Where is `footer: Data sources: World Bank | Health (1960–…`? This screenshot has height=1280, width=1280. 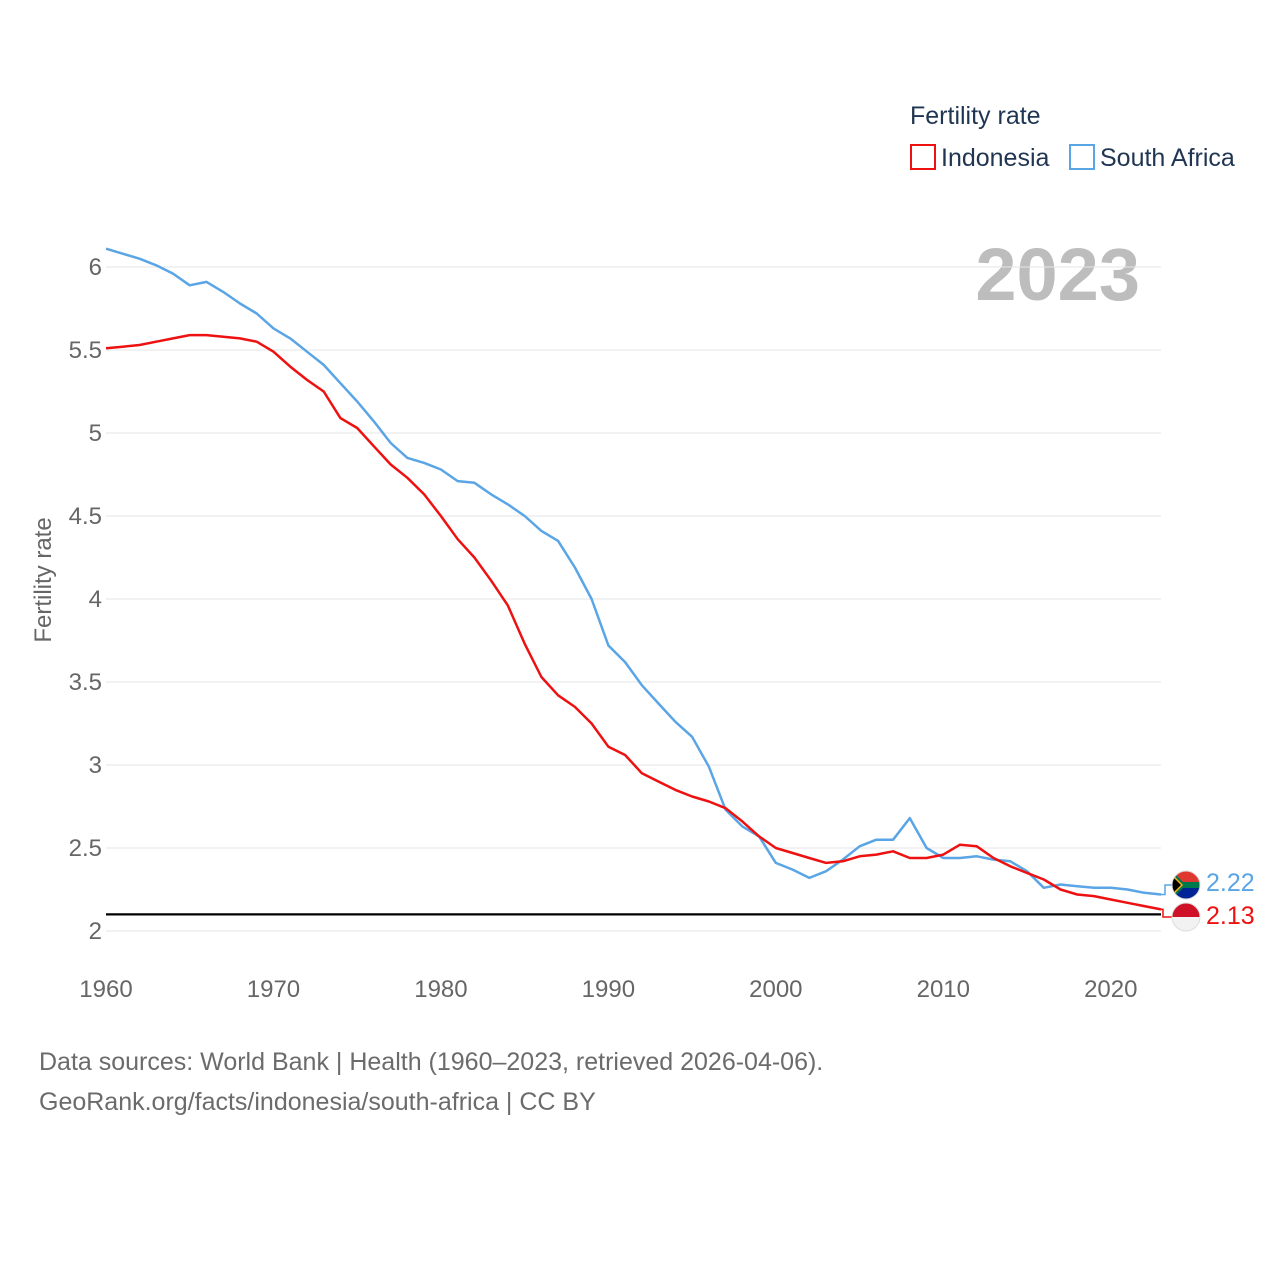
footer: Data sources: World Bank | Health (1960–… is located at coordinates (431, 1082).